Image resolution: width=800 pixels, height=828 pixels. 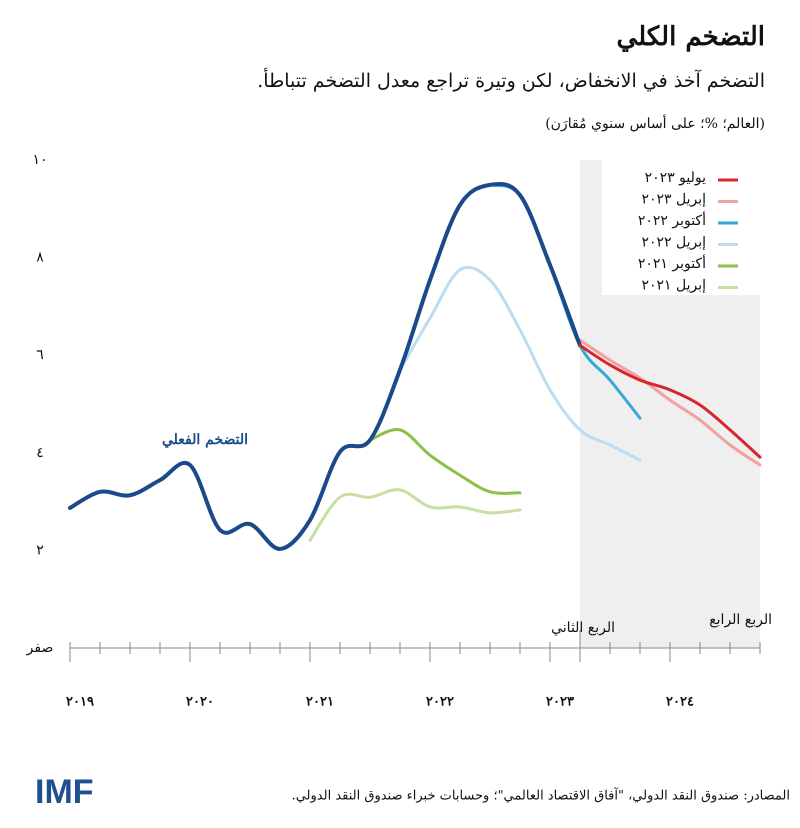 What do you see at coordinates (740, 620) in the screenshot?
I see `annotation: الربع الرابع` at bounding box center [740, 620].